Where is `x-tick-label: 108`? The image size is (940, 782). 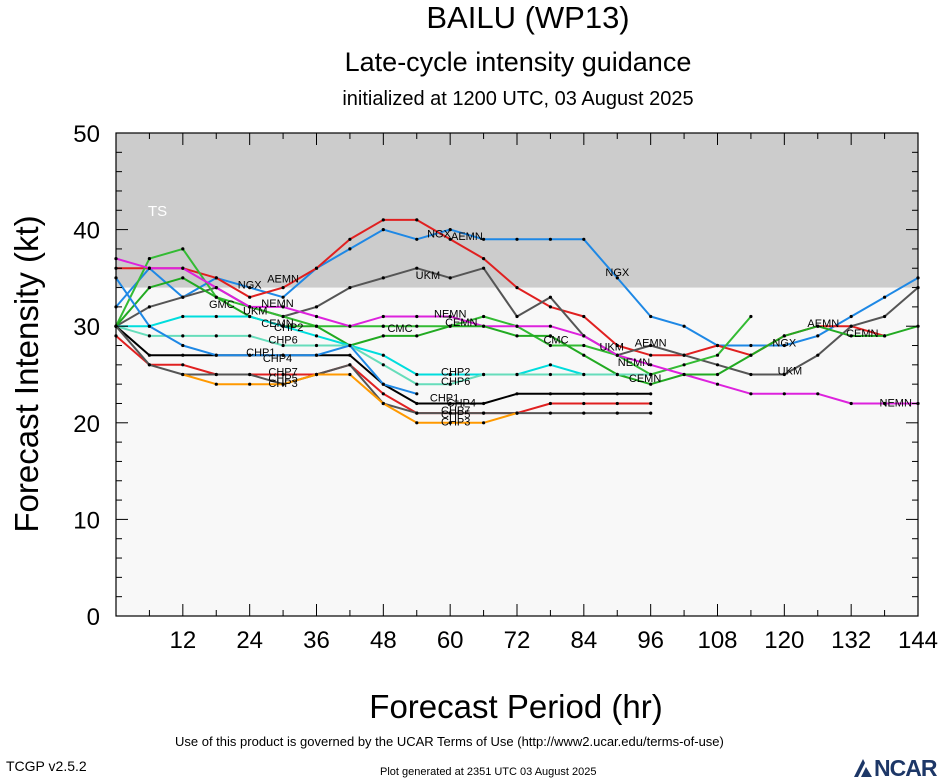 x-tick-label: 108 is located at coordinates (717, 640).